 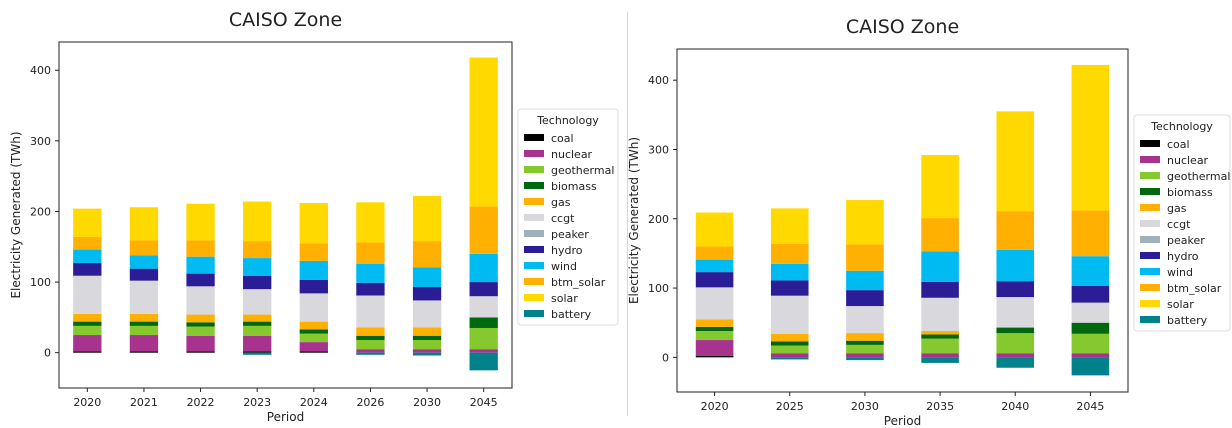 What do you see at coordinates (534, 201) in the screenshot?
I see `legend-swatch-gas` at bounding box center [534, 201].